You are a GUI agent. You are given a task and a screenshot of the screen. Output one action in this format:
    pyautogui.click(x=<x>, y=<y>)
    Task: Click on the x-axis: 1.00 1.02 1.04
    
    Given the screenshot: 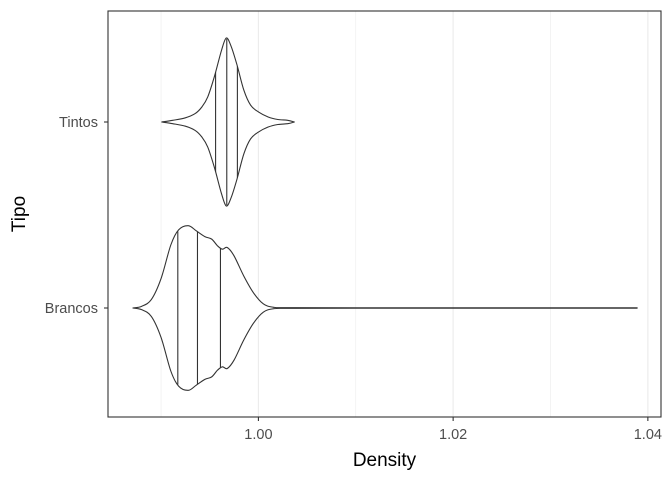 What is the action you would take?
    pyautogui.click(x=453, y=430)
    